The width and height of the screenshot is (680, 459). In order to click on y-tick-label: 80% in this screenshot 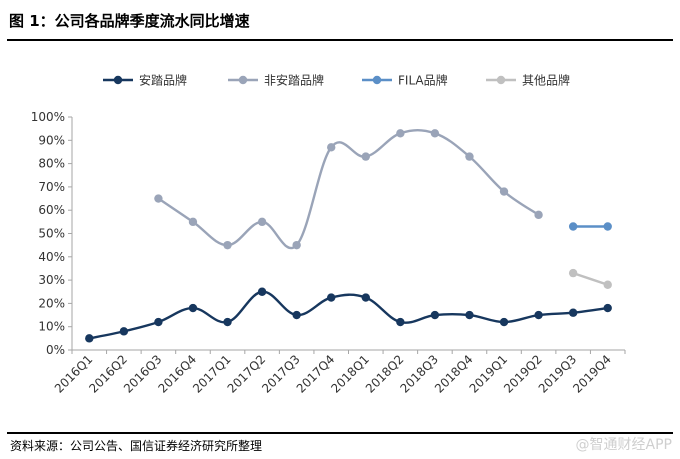, I will do `click(51, 164)`.